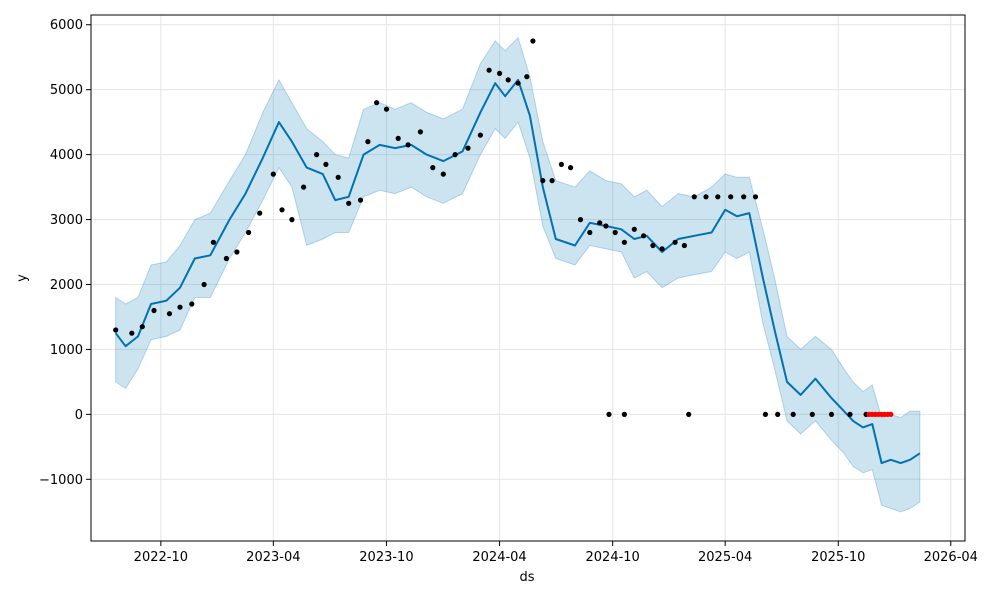 The width and height of the screenshot is (1000, 600). What do you see at coordinates (65, 253) in the screenshot?
I see `y-axis-ticks: −1000 0 1000 2000 3000 4000 5000 6000` at bounding box center [65, 253].